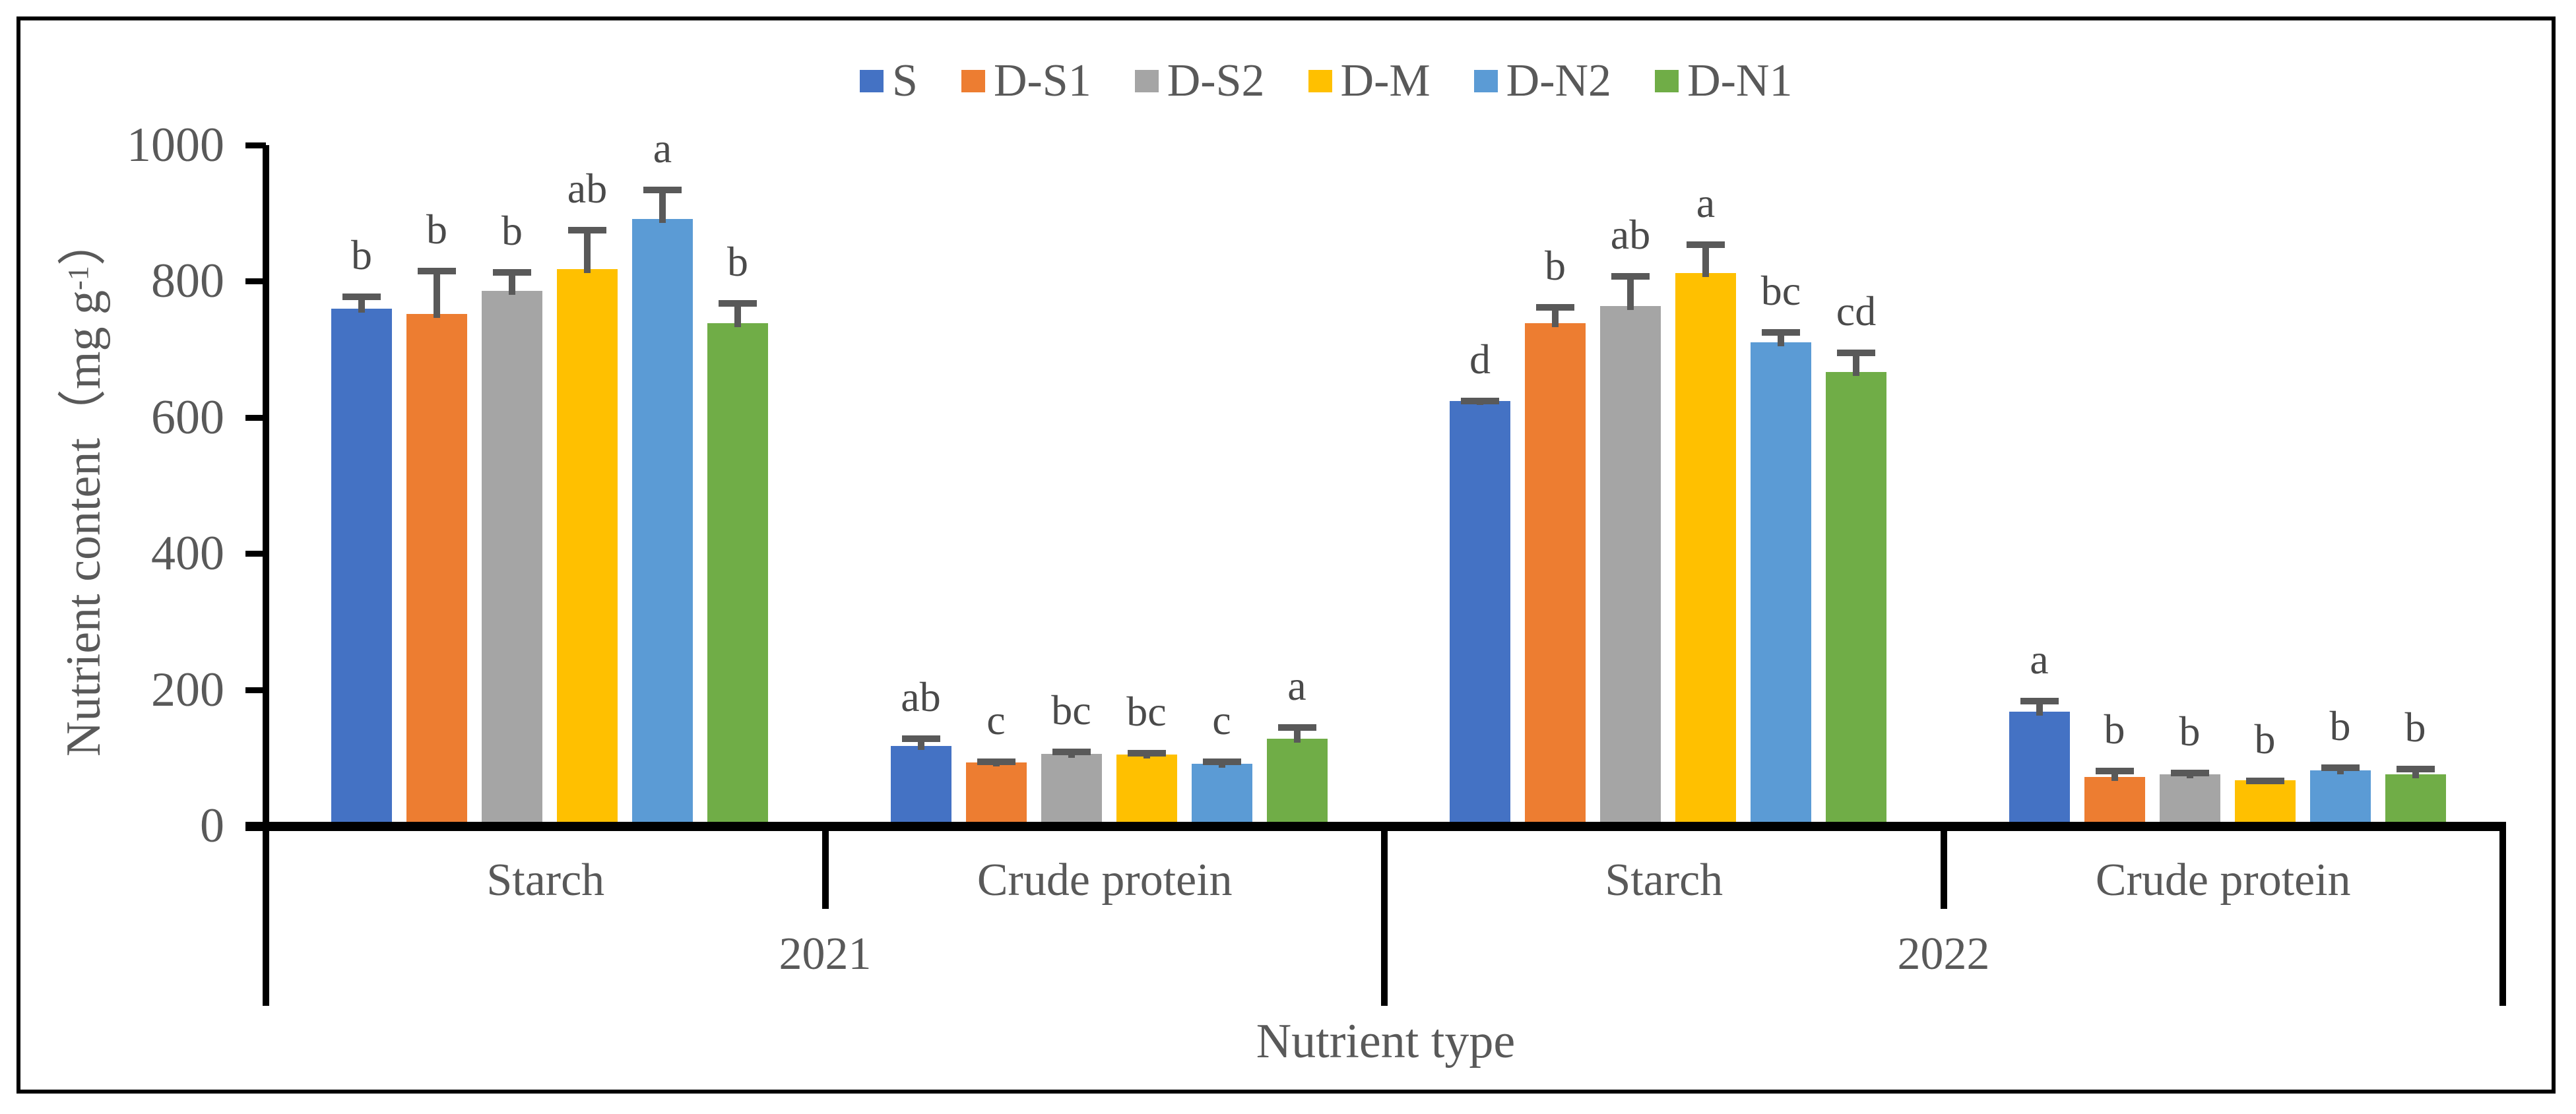 Image resolution: width=2576 pixels, height=1114 pixels. What do you see at coordinates (1944, 867) in the screenshot?
I see `category-divider` at bounding box center [1944, 867].